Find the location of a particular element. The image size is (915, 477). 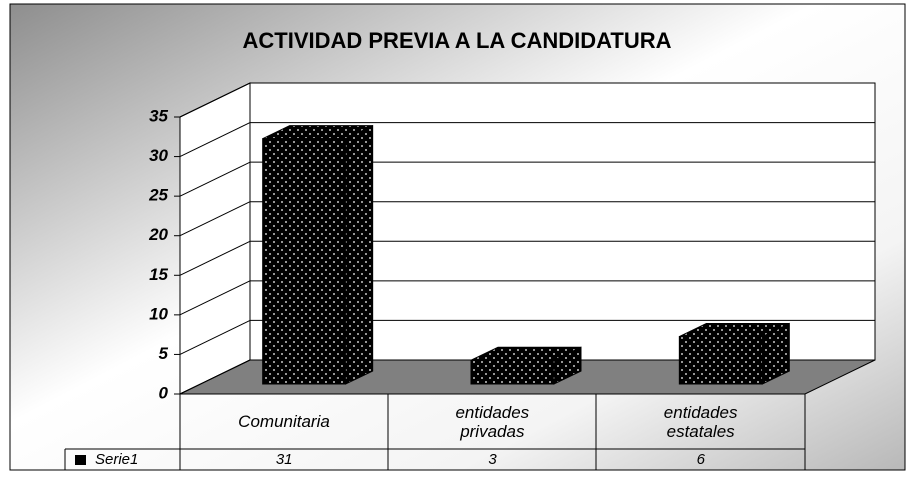

value-cell: 31 is located at coordinates (284, 459).